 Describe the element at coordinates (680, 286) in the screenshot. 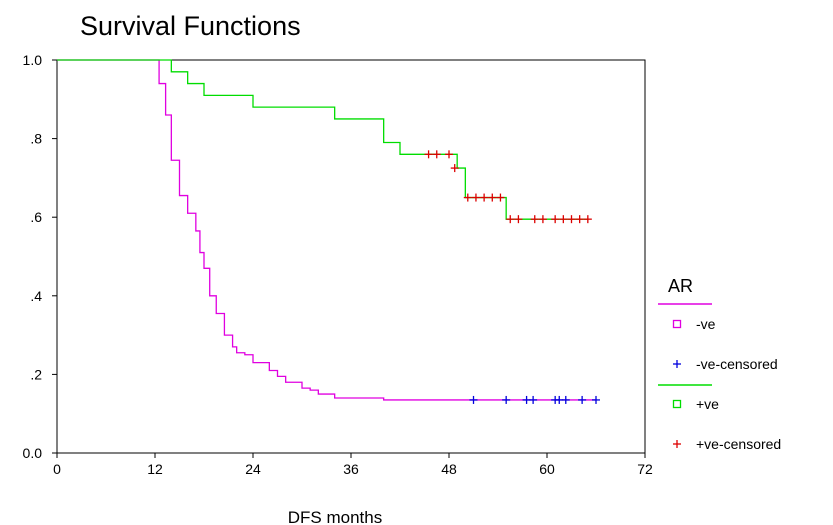

I see `legend-title: AR` at that location.